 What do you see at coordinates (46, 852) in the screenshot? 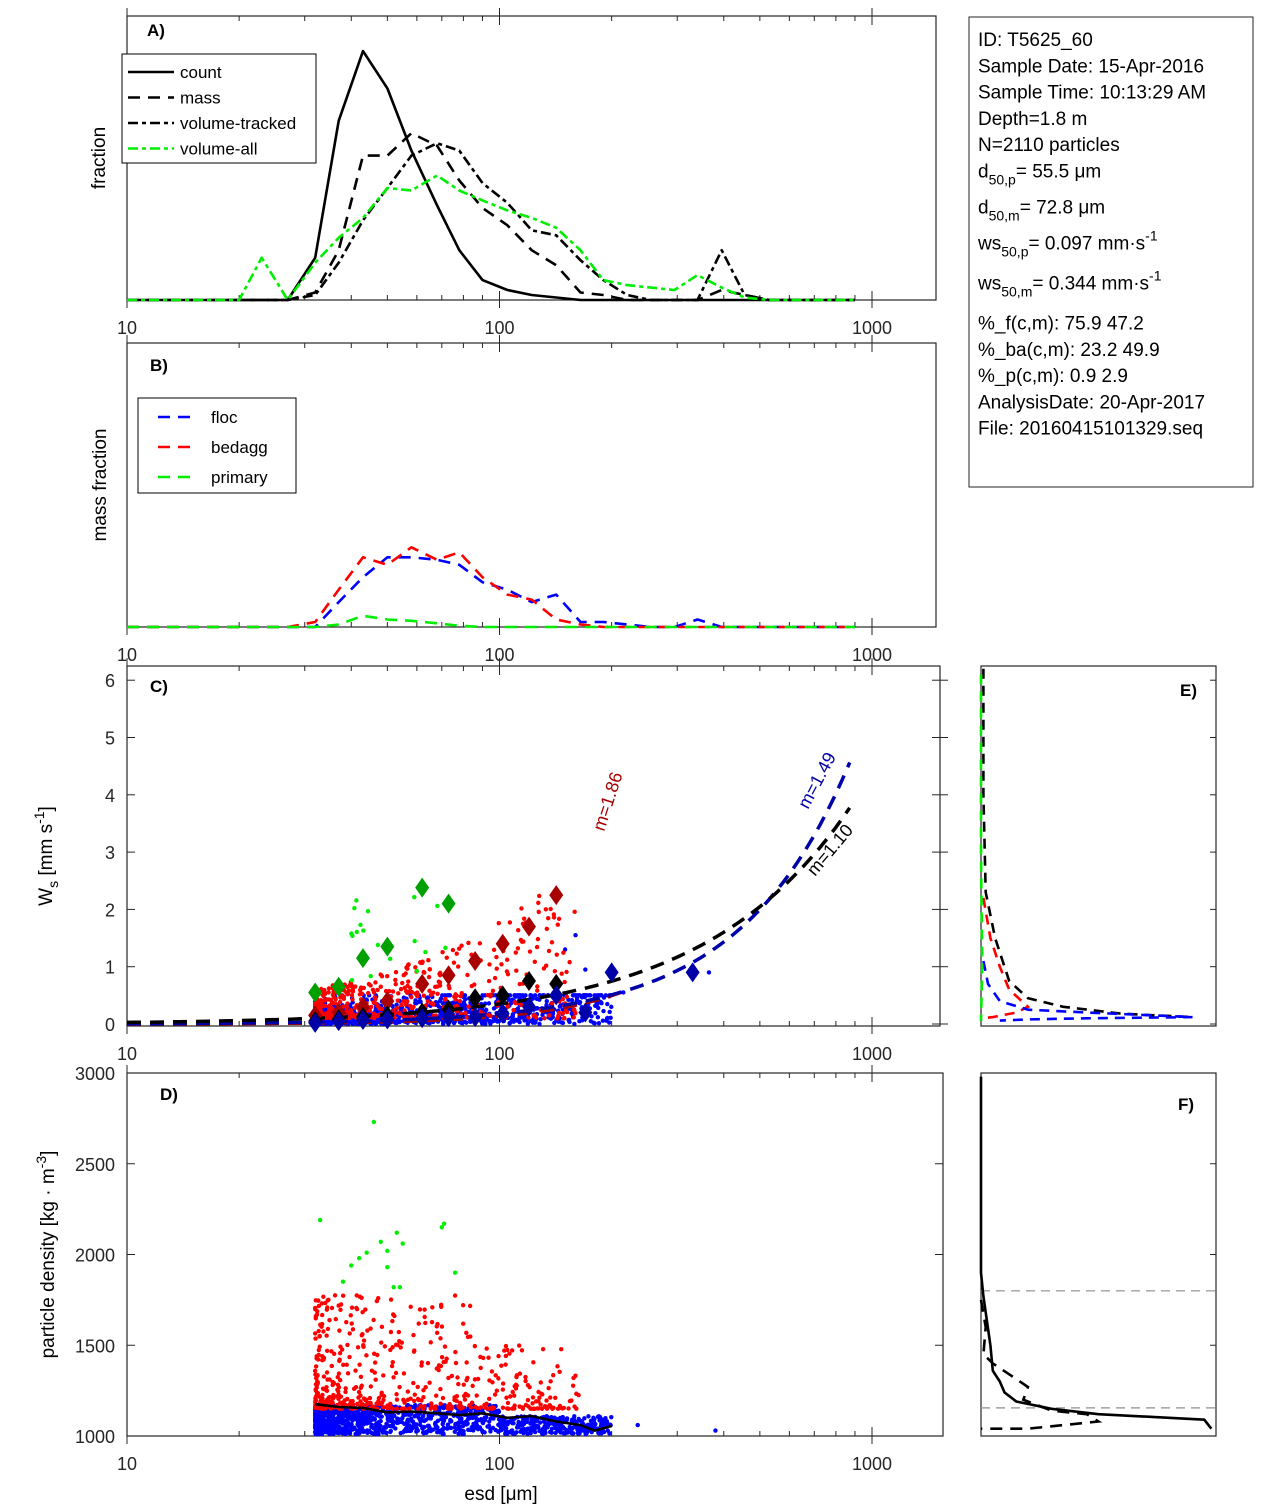
I see `y-label-rest: [mm s` at bounding box center [46, 852].